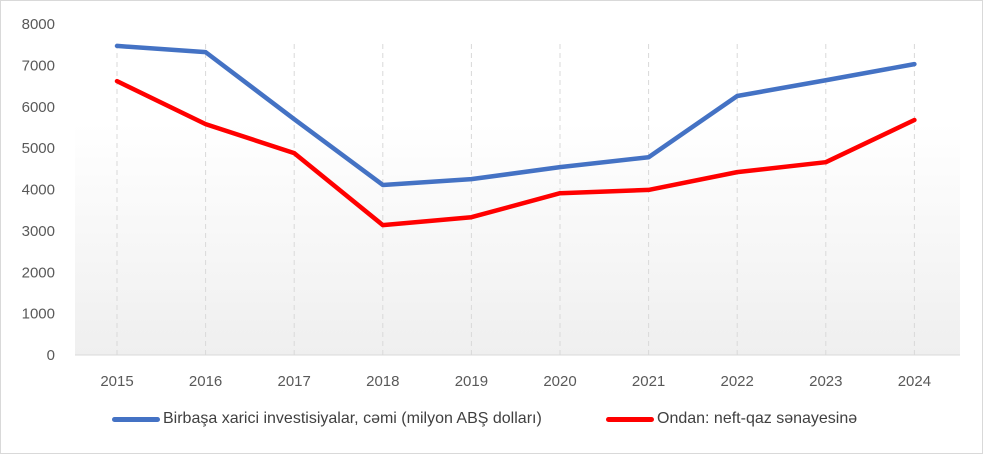 This screenshot has width=983, height=454. Describe the element at coordinates (757, 418) in the screenshot. I see `legend-label: Ondan: neft-qaz sənayesinə` at that location.